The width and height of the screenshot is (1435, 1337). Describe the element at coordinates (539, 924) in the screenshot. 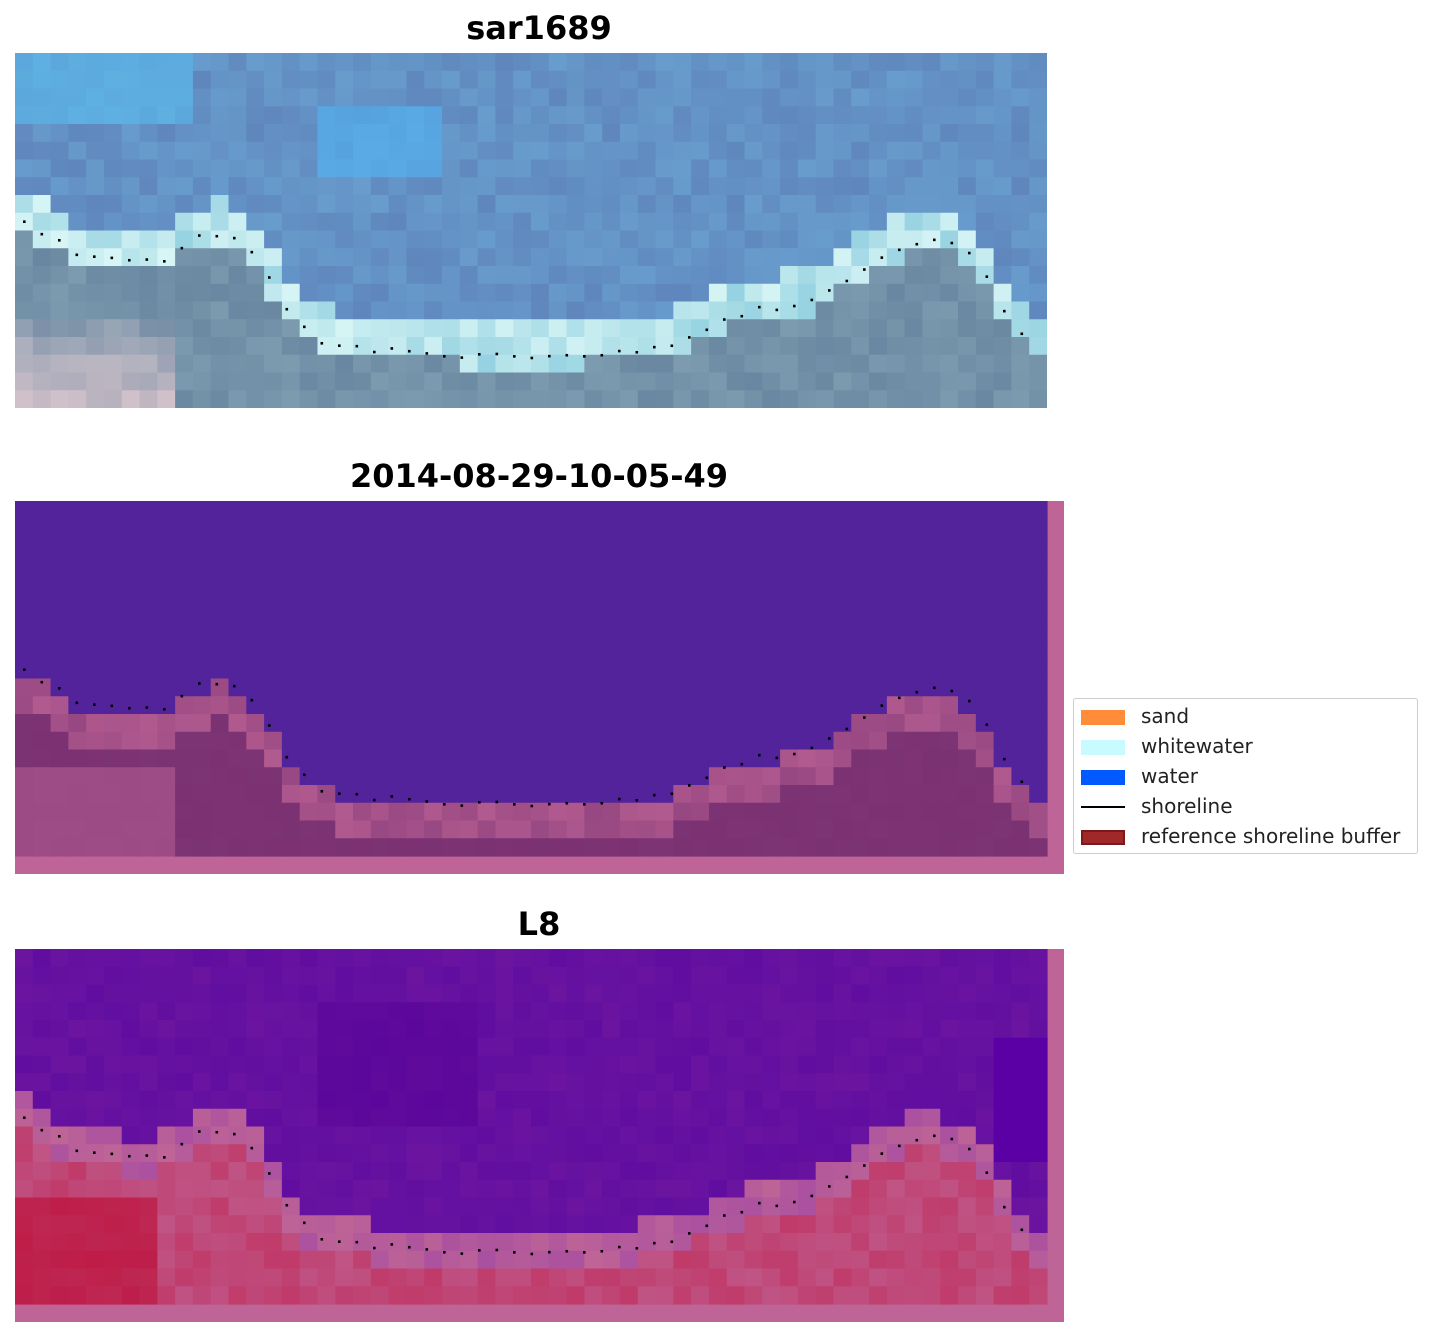

I see `panel-title-3: L8` at that location.